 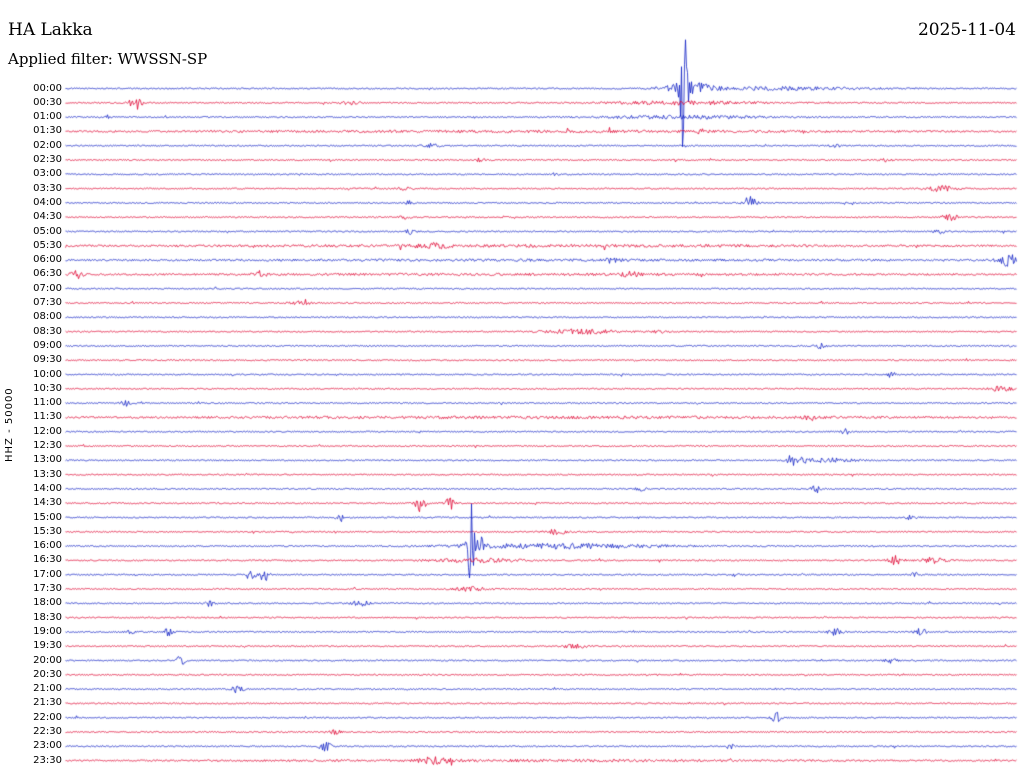 What do you see at coordinates (47, 546) in the screenshot?
I see `time-label: 16:00` at bounding box center [47, 546].